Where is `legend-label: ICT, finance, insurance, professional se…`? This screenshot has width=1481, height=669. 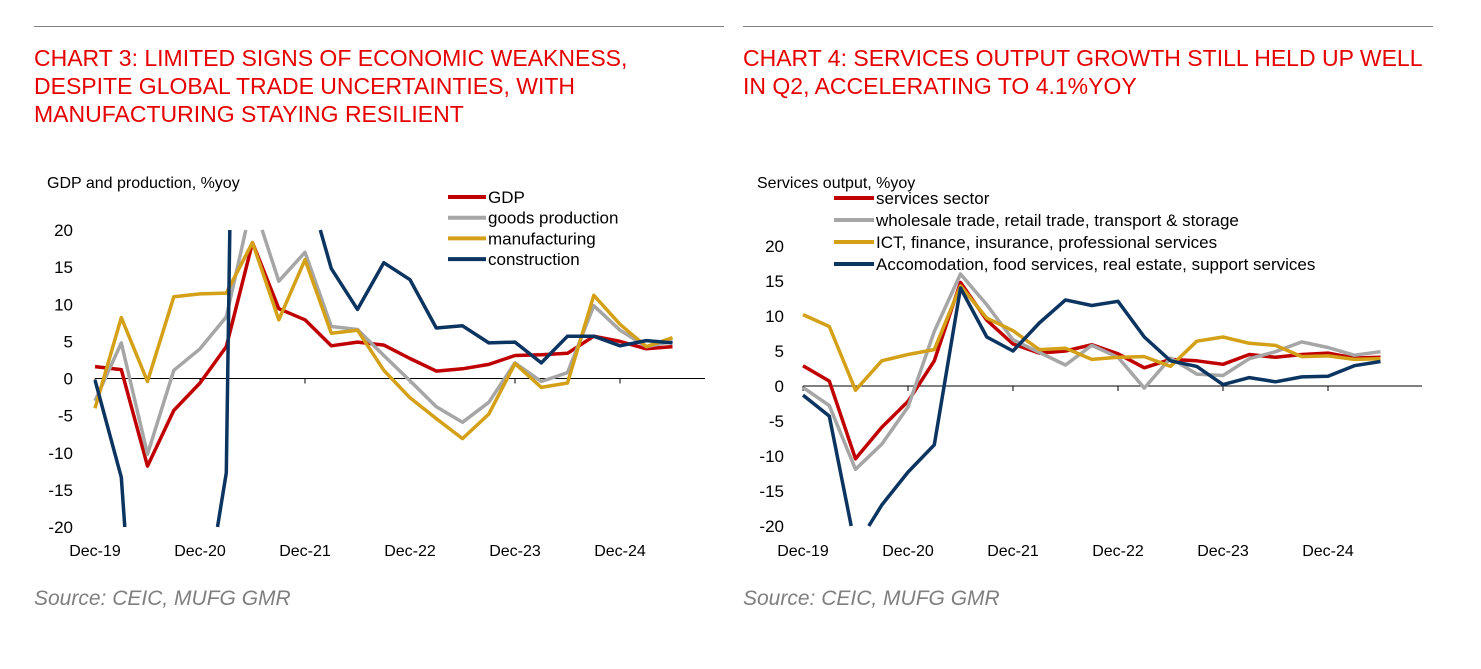
legend-label: ICT, finance, insurance, professional se… is located at coordinates (1046, 242).